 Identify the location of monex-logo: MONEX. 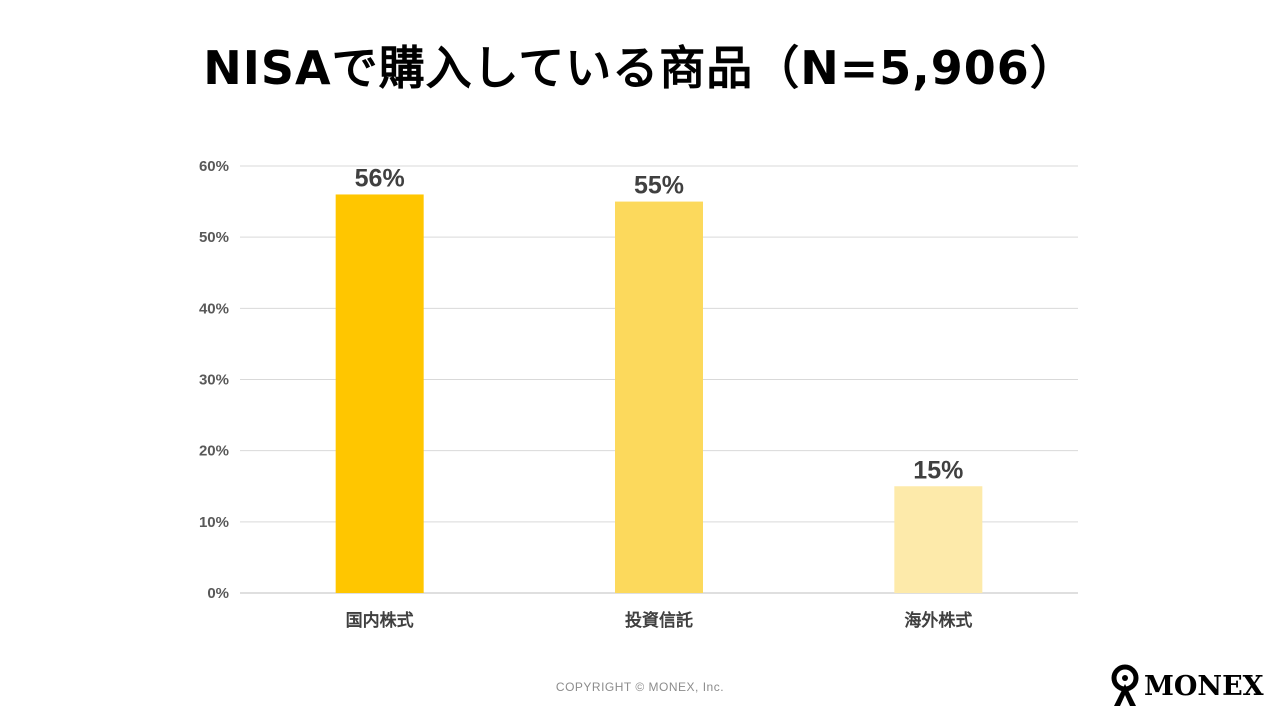
(1186, 686).